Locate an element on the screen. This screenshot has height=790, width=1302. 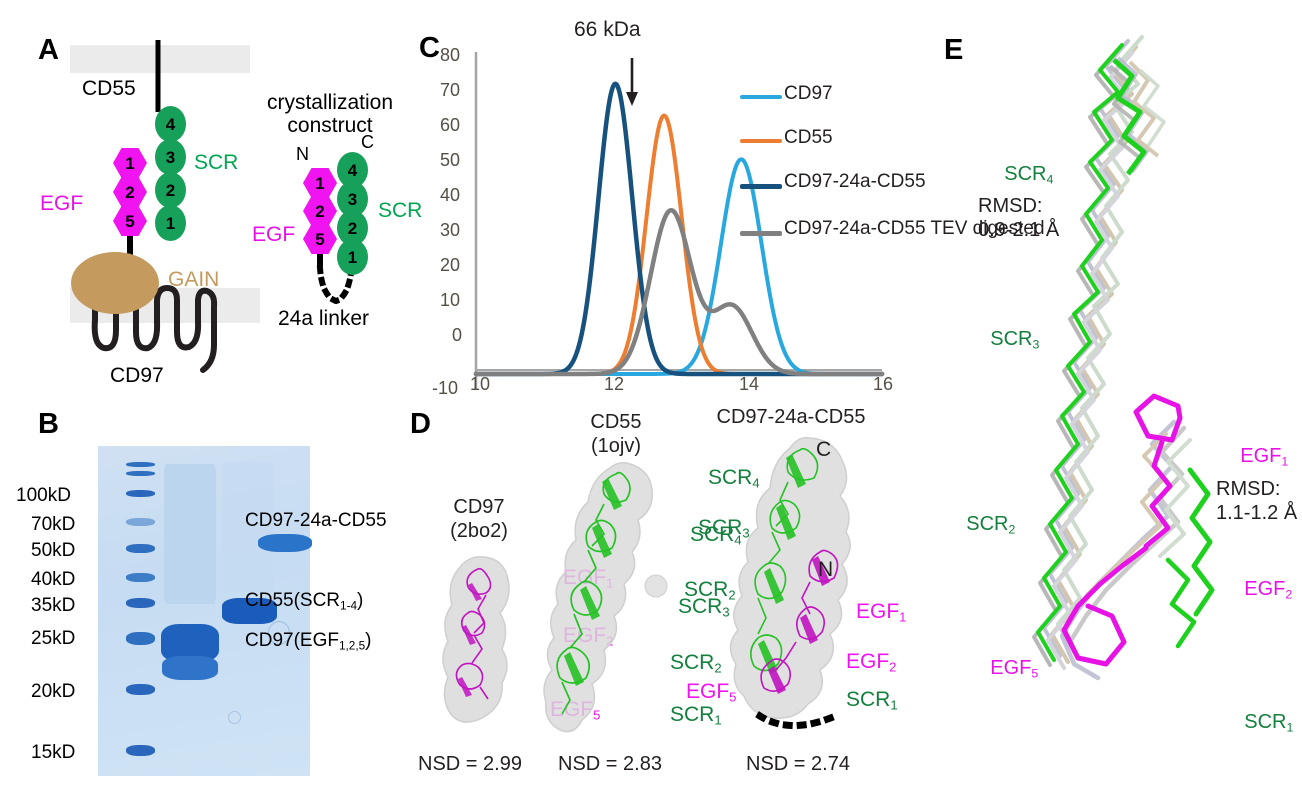
gel-band-lane2-main is located at coordinates (190, 643).